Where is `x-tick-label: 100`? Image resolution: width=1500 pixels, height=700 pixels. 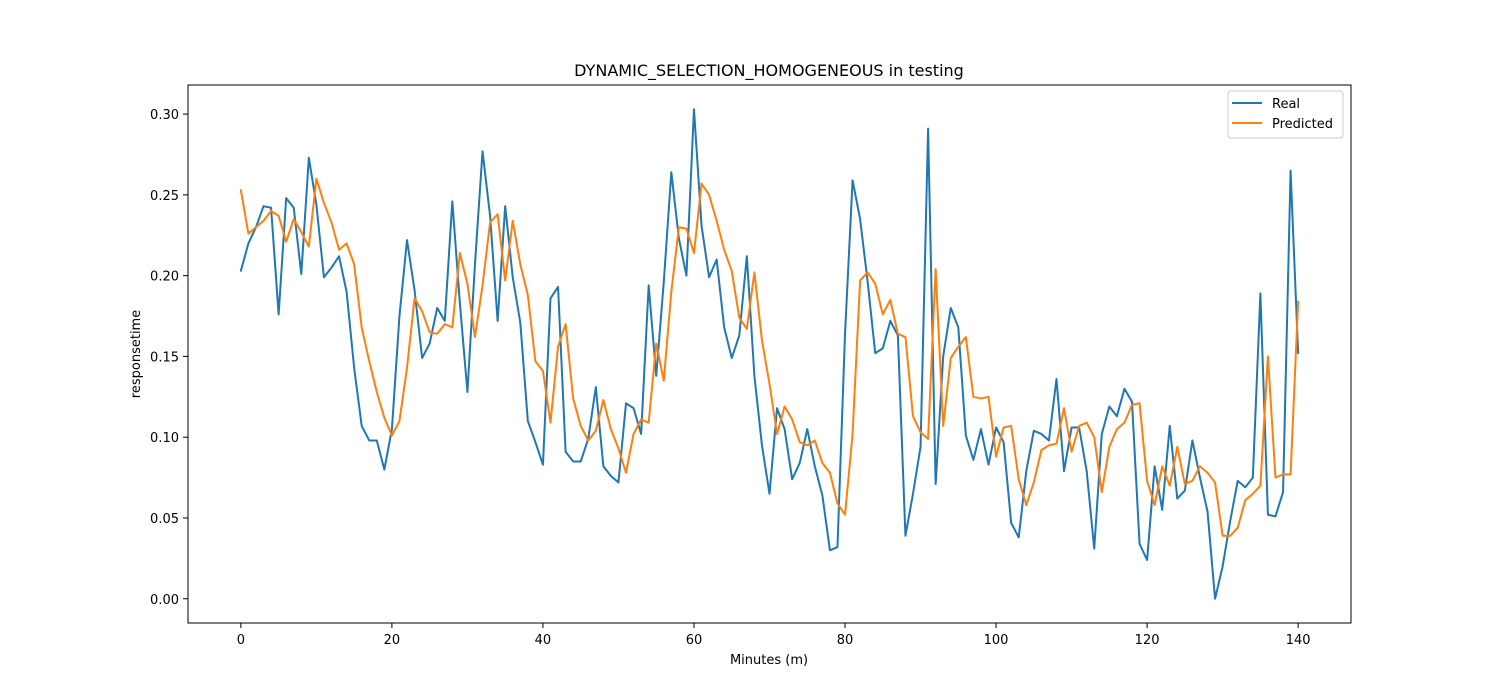 x-tick-label: 100 is located at coordinates (996, 640).